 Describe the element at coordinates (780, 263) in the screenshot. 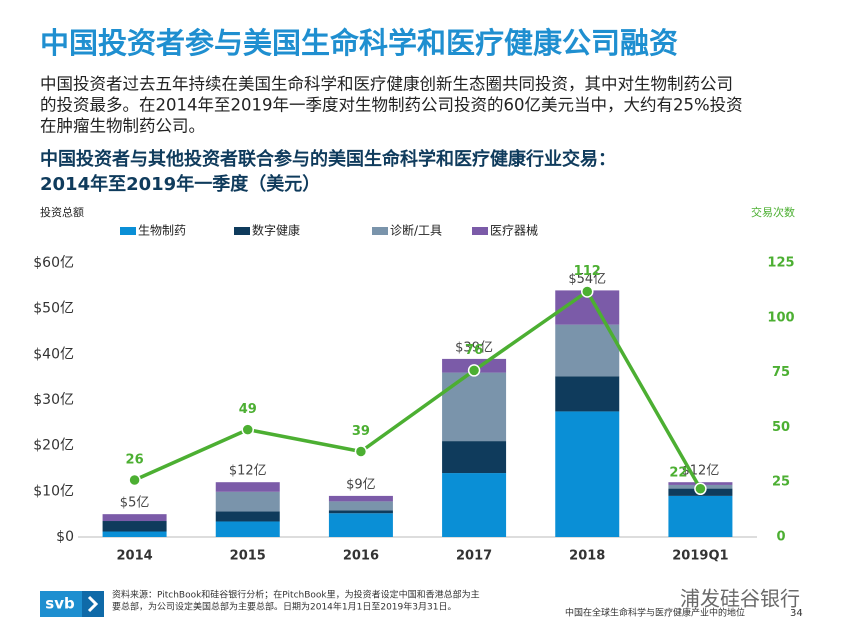

I see `y2-tick-label: 125` at that location.